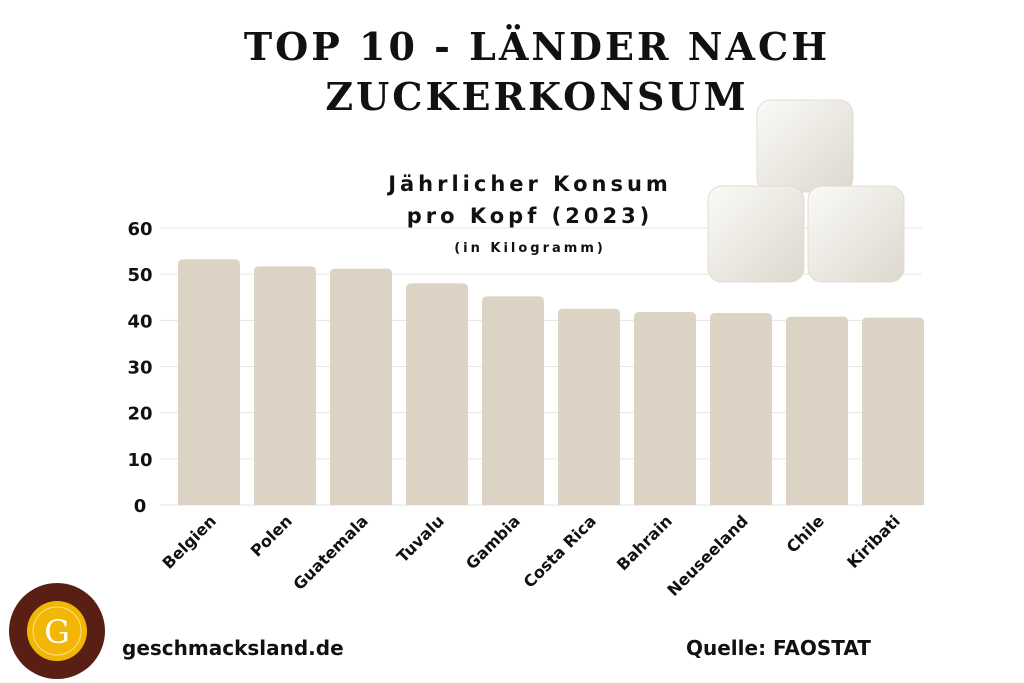 The height and width of the screenshot is (683, 1024). Describe the element at coordinates (873, 541) in the screenshot. I see `x-tick-label: Kiribati` at that location.